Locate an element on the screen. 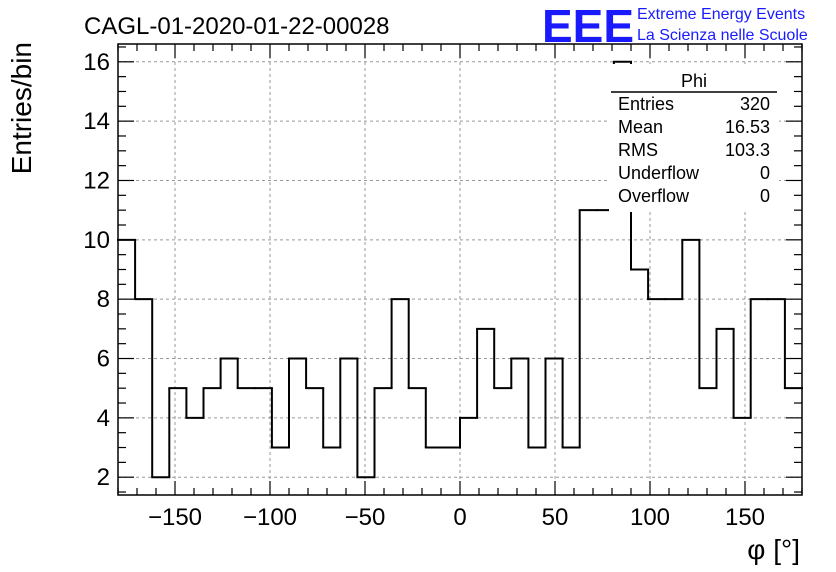  y-tick-label: 4 is located at coordinates (103, 418).